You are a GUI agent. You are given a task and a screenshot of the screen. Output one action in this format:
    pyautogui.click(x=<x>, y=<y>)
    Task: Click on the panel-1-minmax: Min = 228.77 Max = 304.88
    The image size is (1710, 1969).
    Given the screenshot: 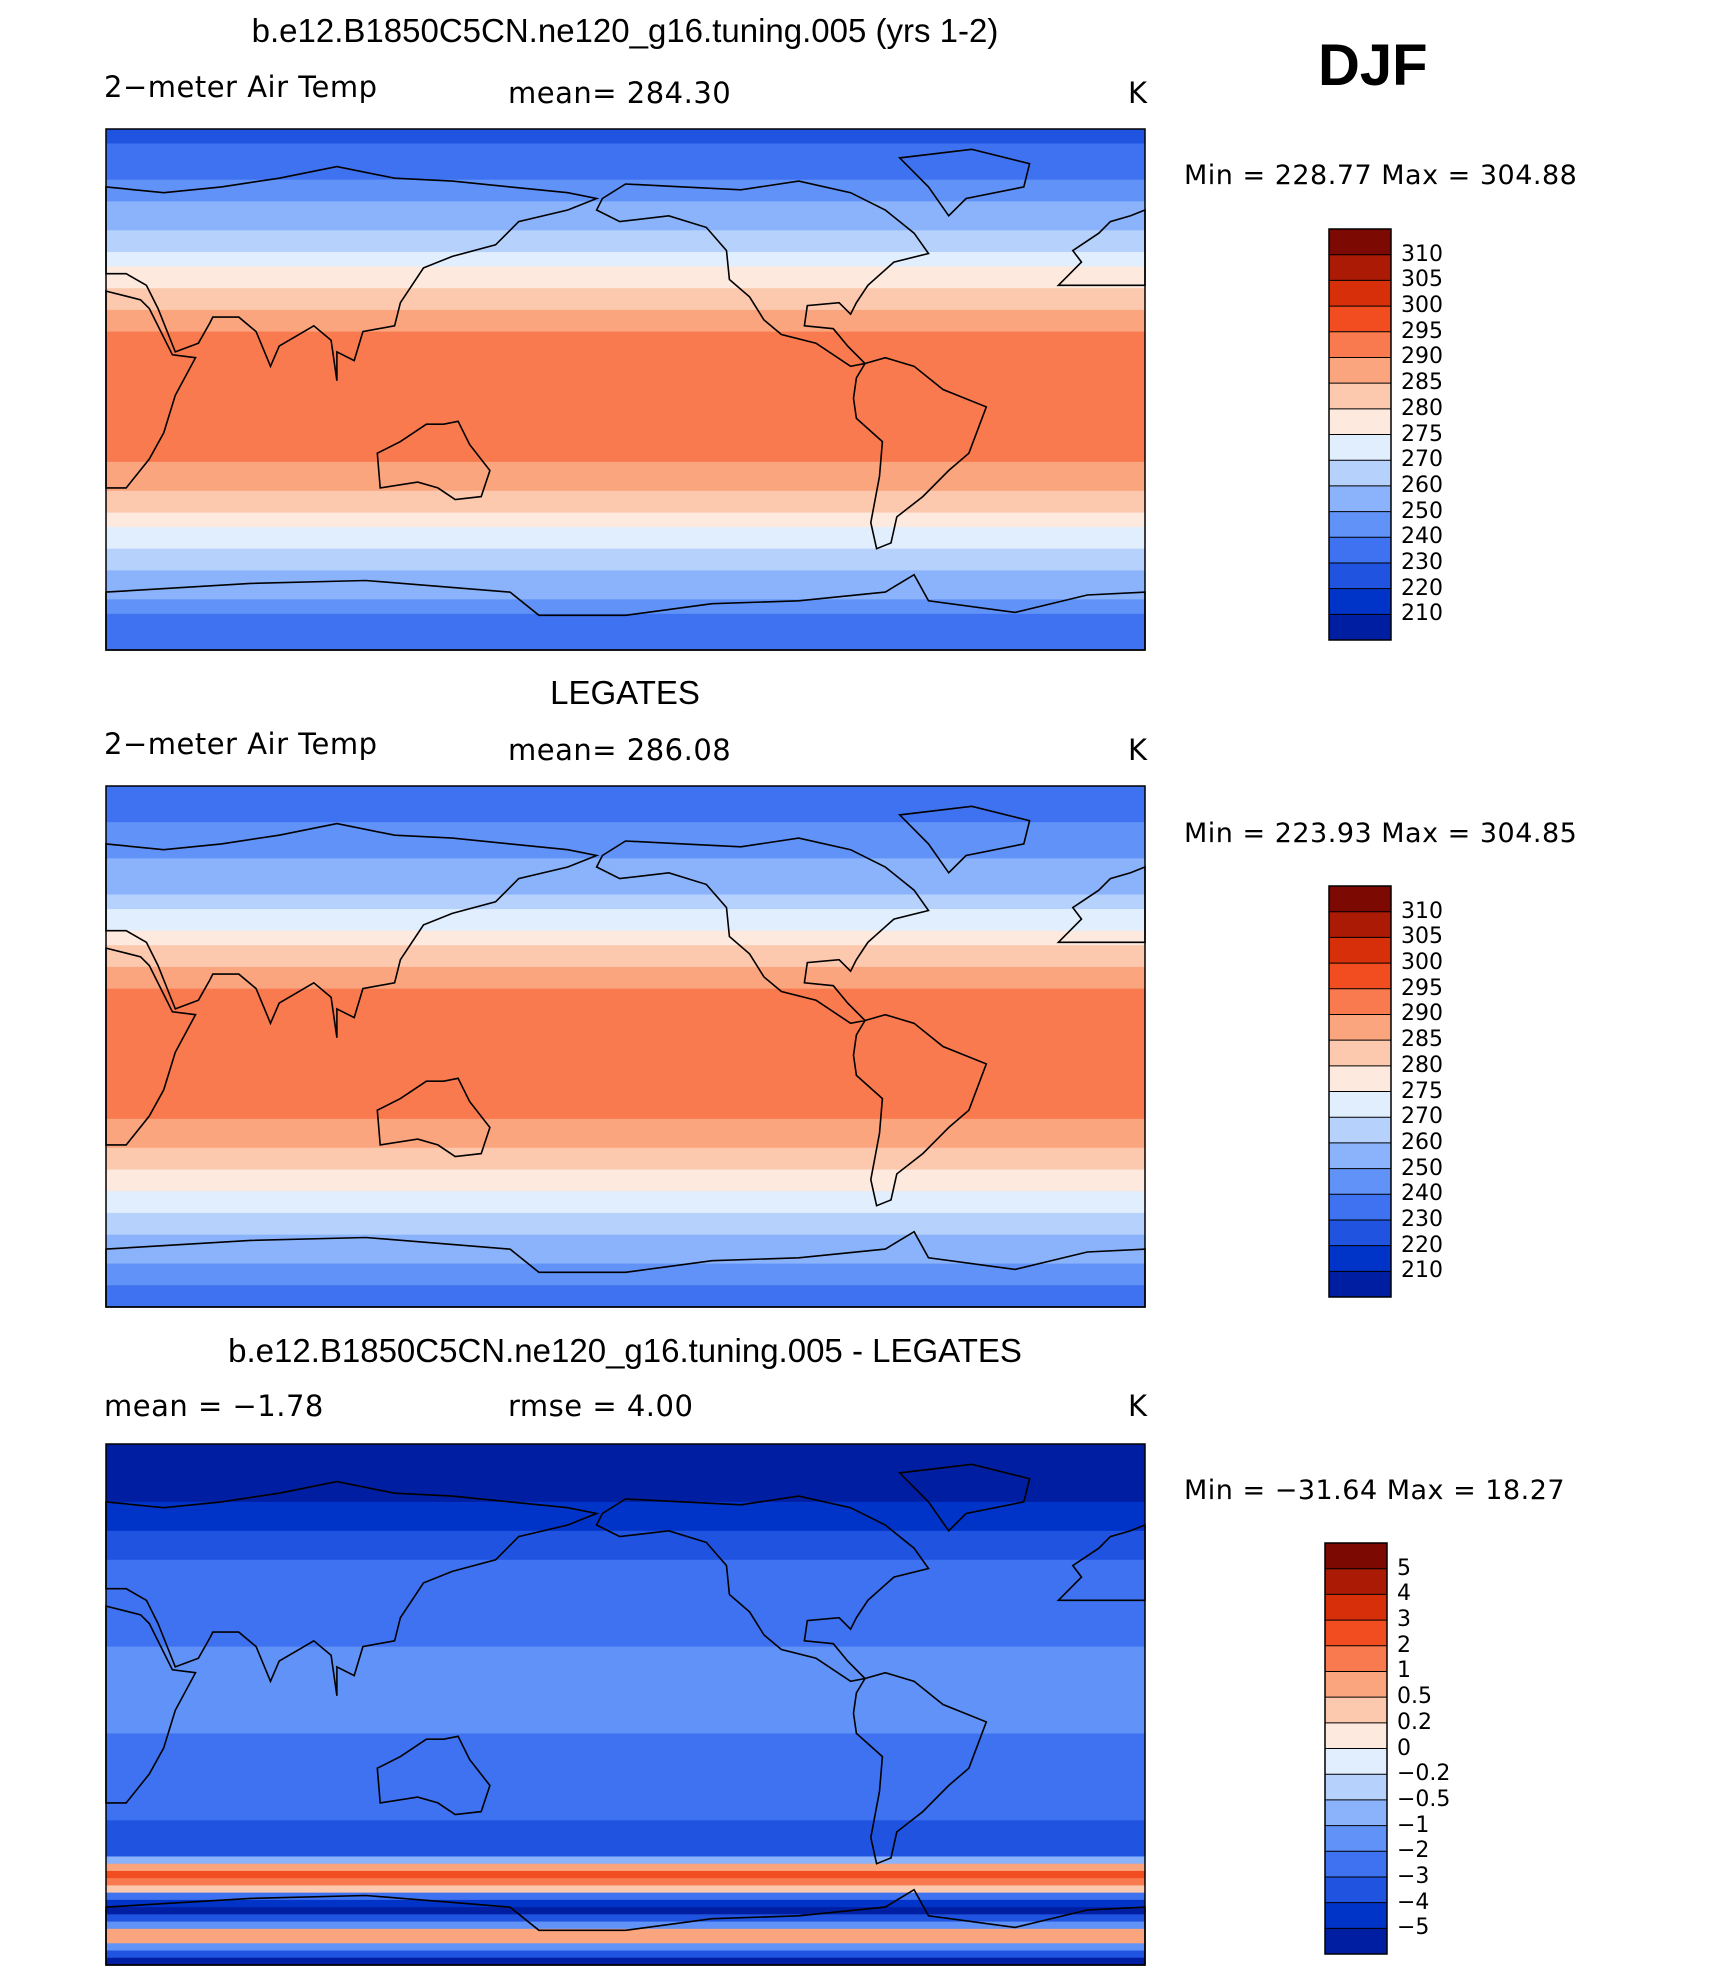 What is the action you would take?
    pyautogui.click(x=1381, y=175)
    